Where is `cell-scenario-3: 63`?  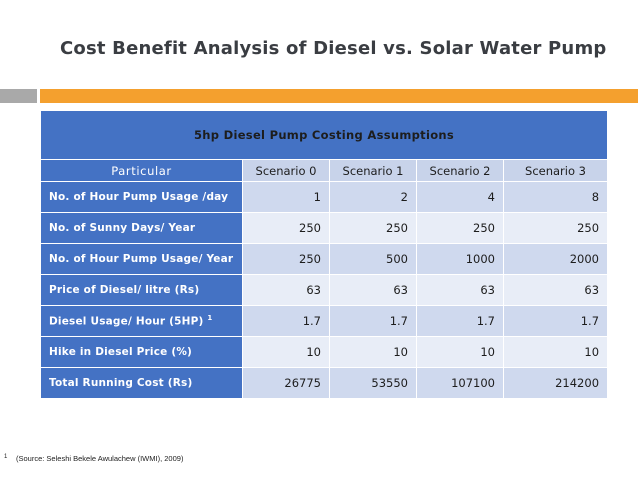
cell-scenario-3: 63 is located at coordinates (555, 290).